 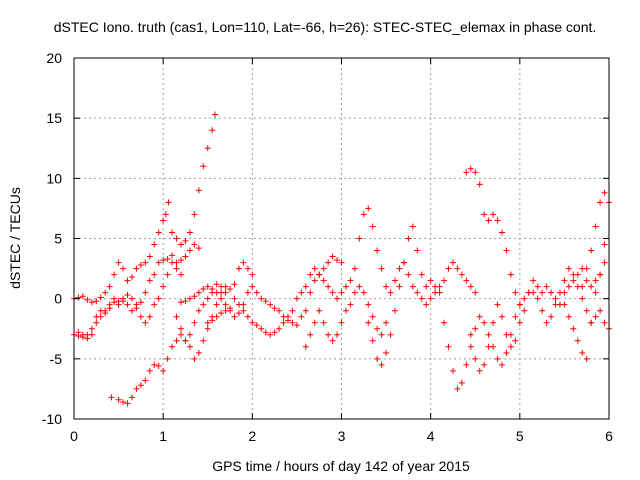 What do you see at coordinates (54, 58) in the screenshot?
I see `y-tick-label: 20` at bounding box center [54, 58].